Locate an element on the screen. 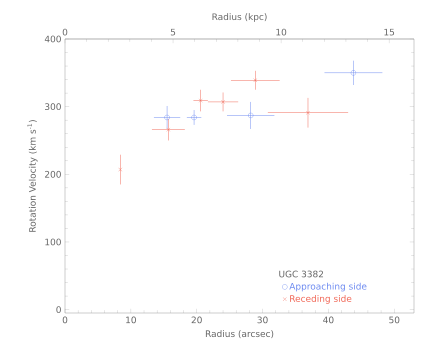 This screenshot has width=436, height=349. x-axis-title: Radius (arcsec) is located at coordinates (240, 334).